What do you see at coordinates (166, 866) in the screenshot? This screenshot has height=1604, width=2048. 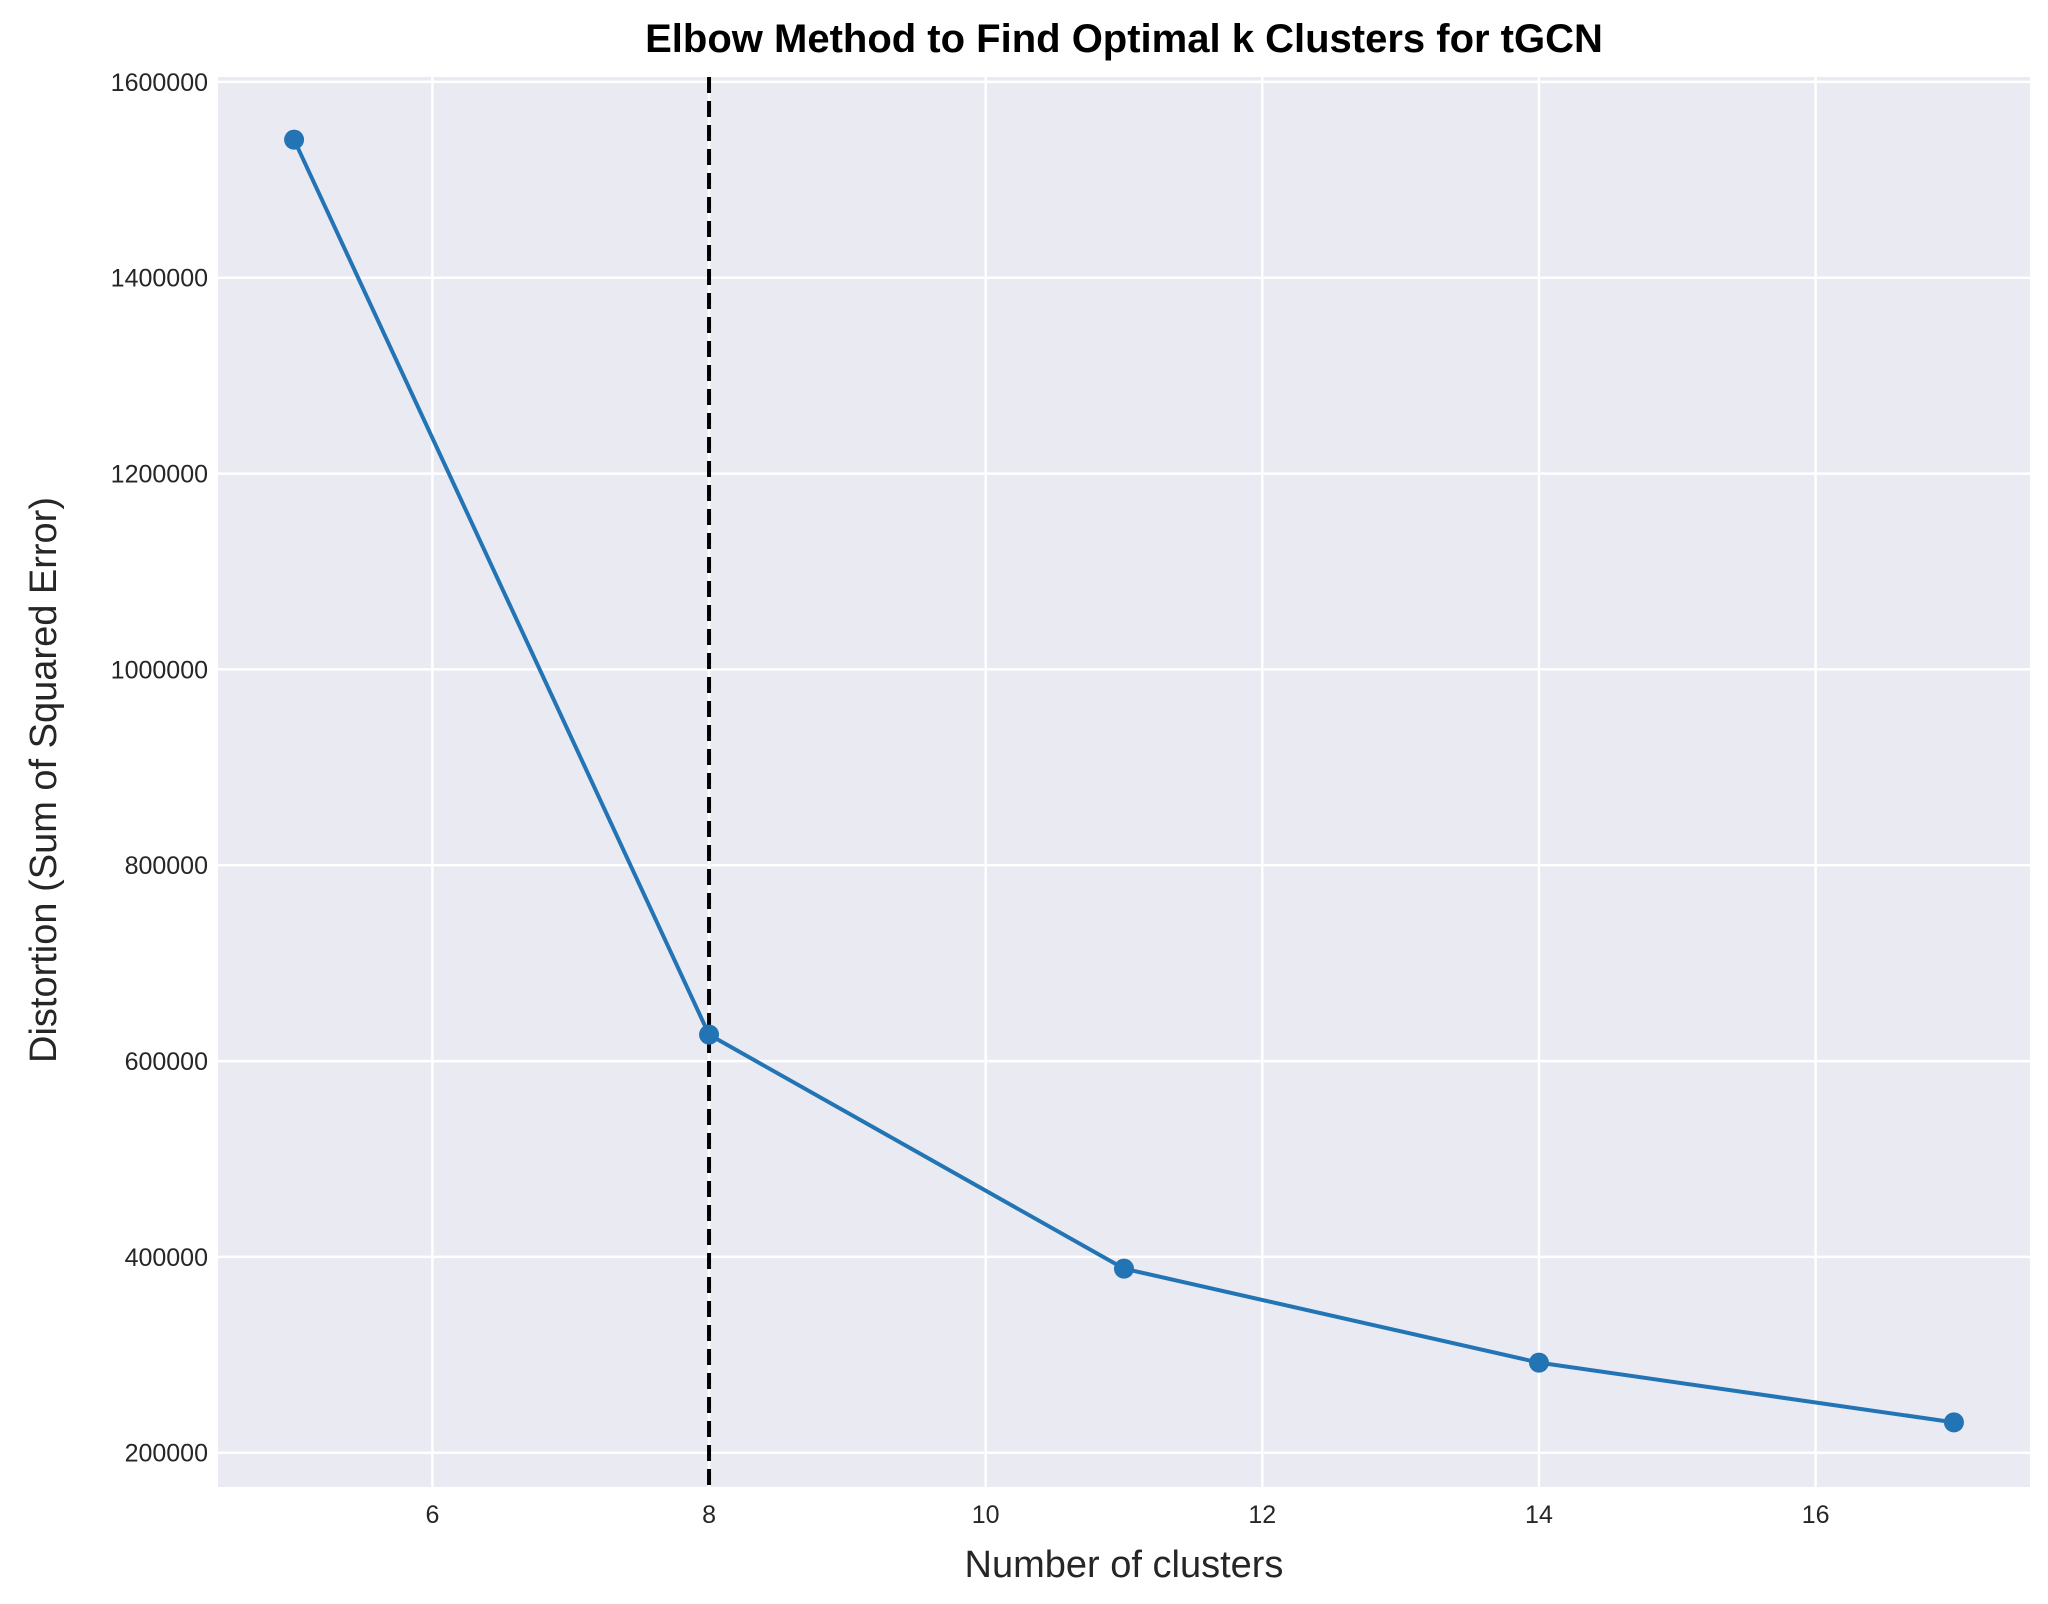 I see `y-tick-label-3: 800000` at bounding box center [166, 866].